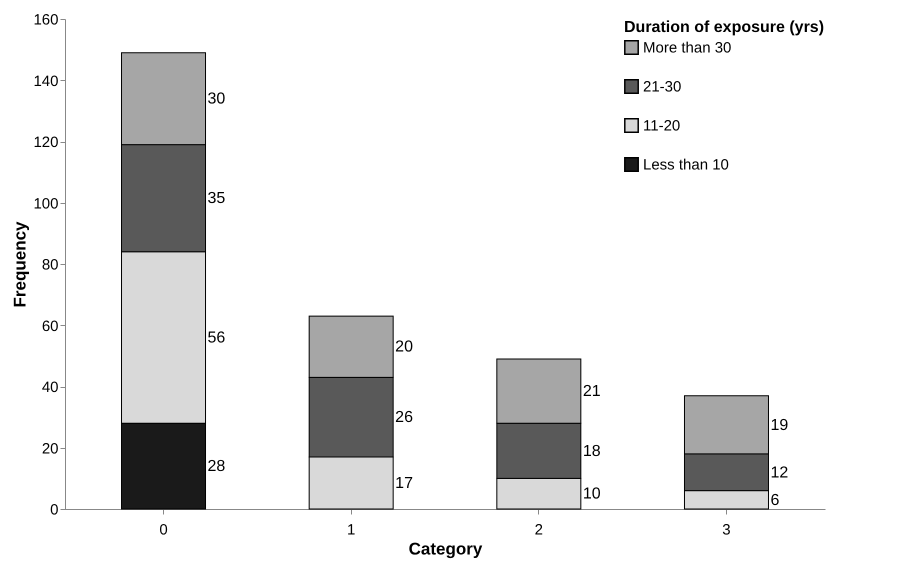 This screenshot has width=904, height=588. I want to click on y-axis-title: Frequency, so click(20, 264).